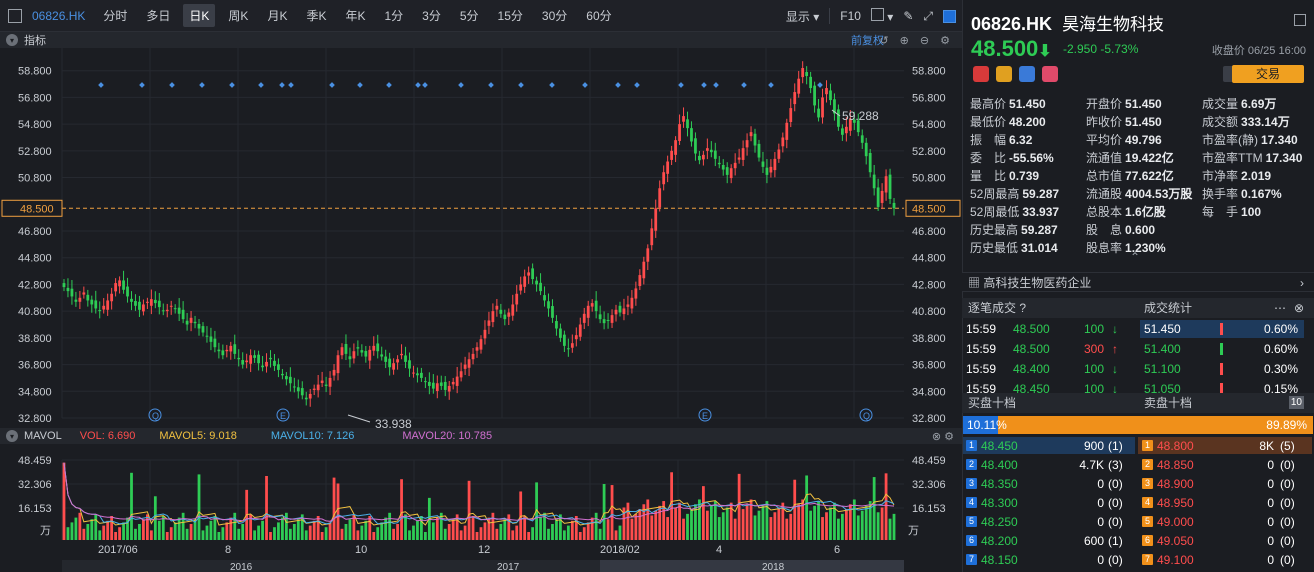 The width and height of the screenshot is (1314, 572). I want to click on volstat-row: 51.400 0.60%, so click(1222, 349).